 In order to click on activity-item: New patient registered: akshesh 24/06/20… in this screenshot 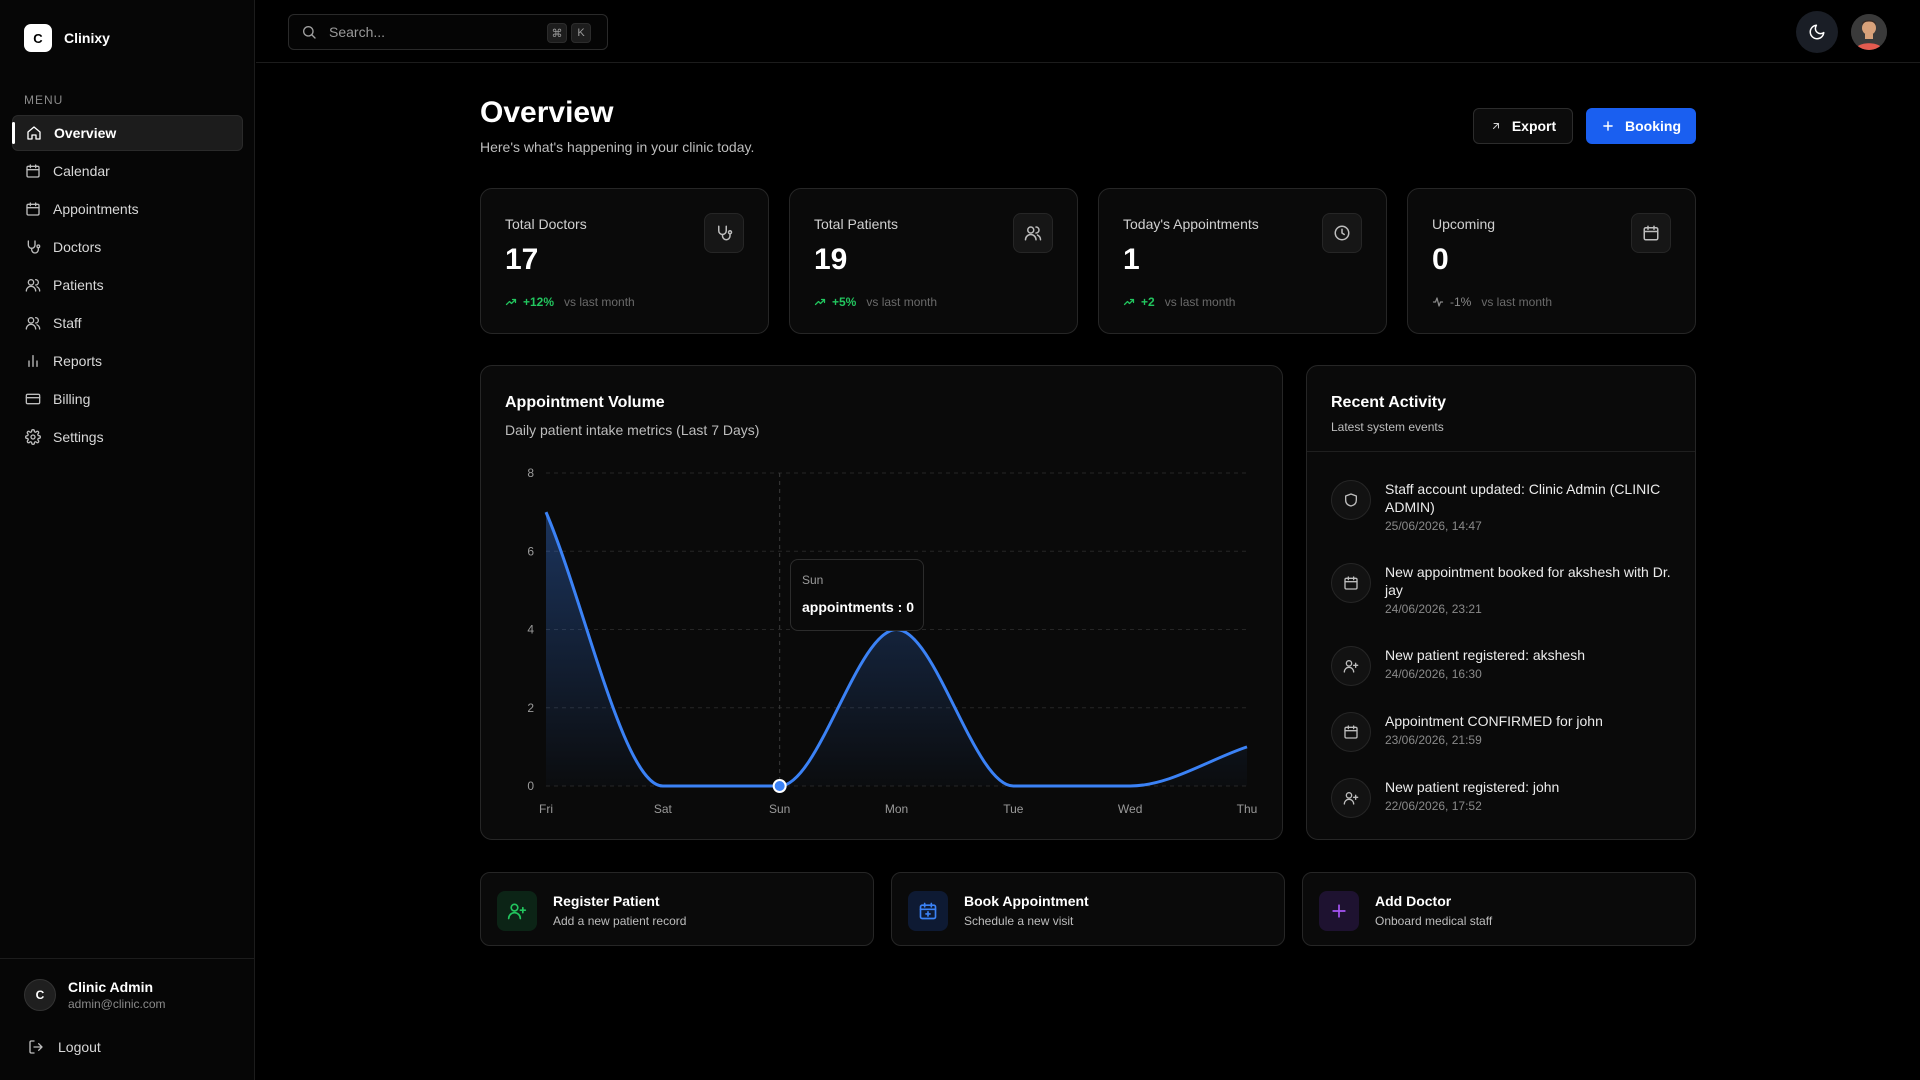, I will do `click(1503, 679)`.